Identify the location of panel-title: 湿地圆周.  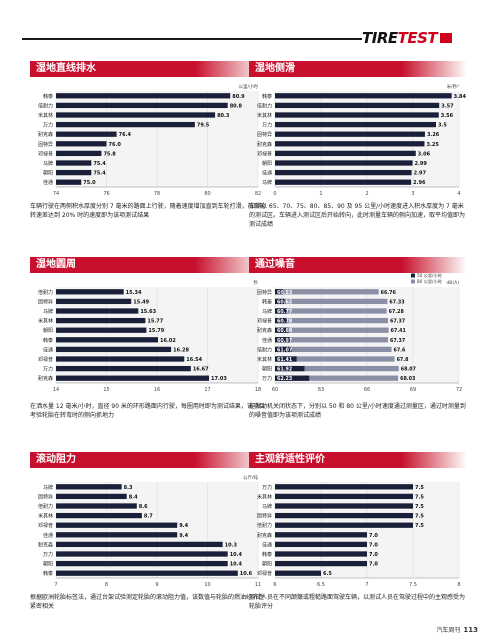
(148, 265).